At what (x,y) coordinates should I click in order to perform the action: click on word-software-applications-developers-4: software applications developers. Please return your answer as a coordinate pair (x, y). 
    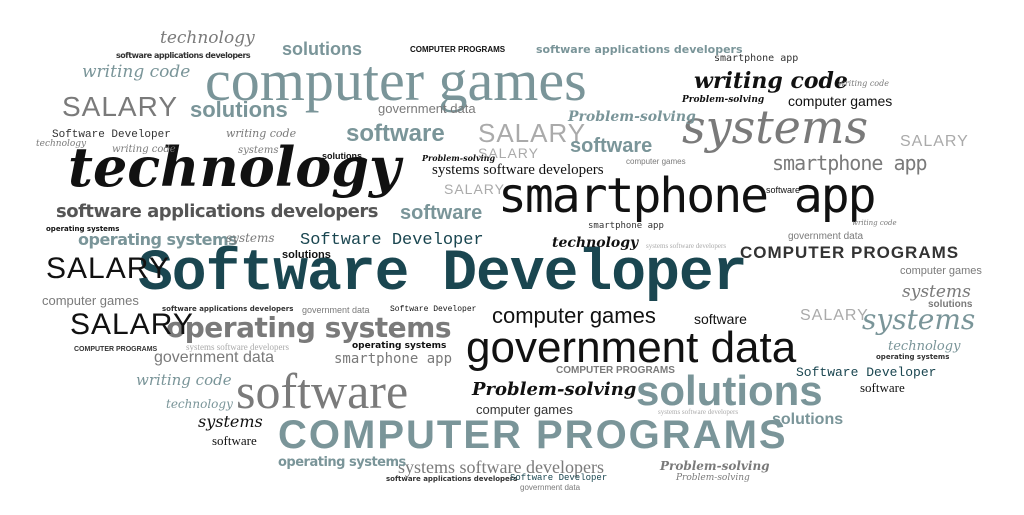
    Looking at the image, I should click on (228, 309).